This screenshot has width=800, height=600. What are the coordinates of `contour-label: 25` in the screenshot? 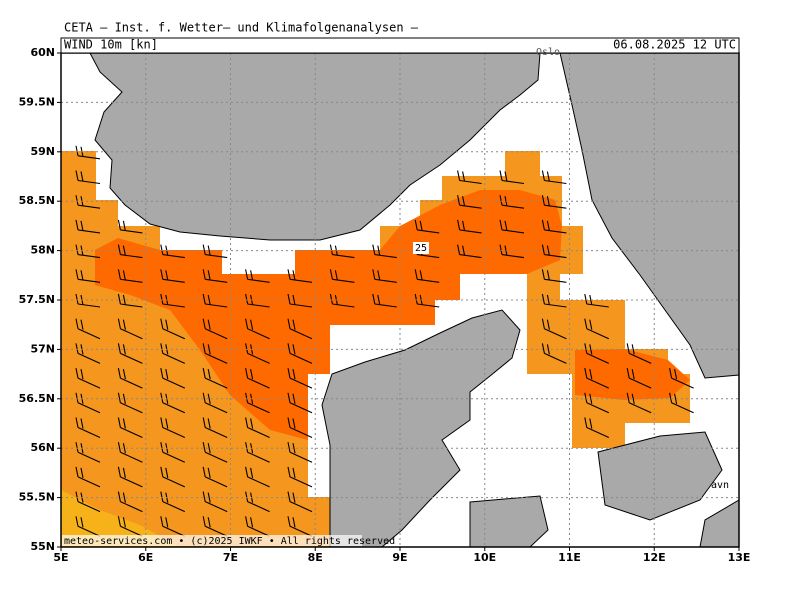 It's located at (421, 248).